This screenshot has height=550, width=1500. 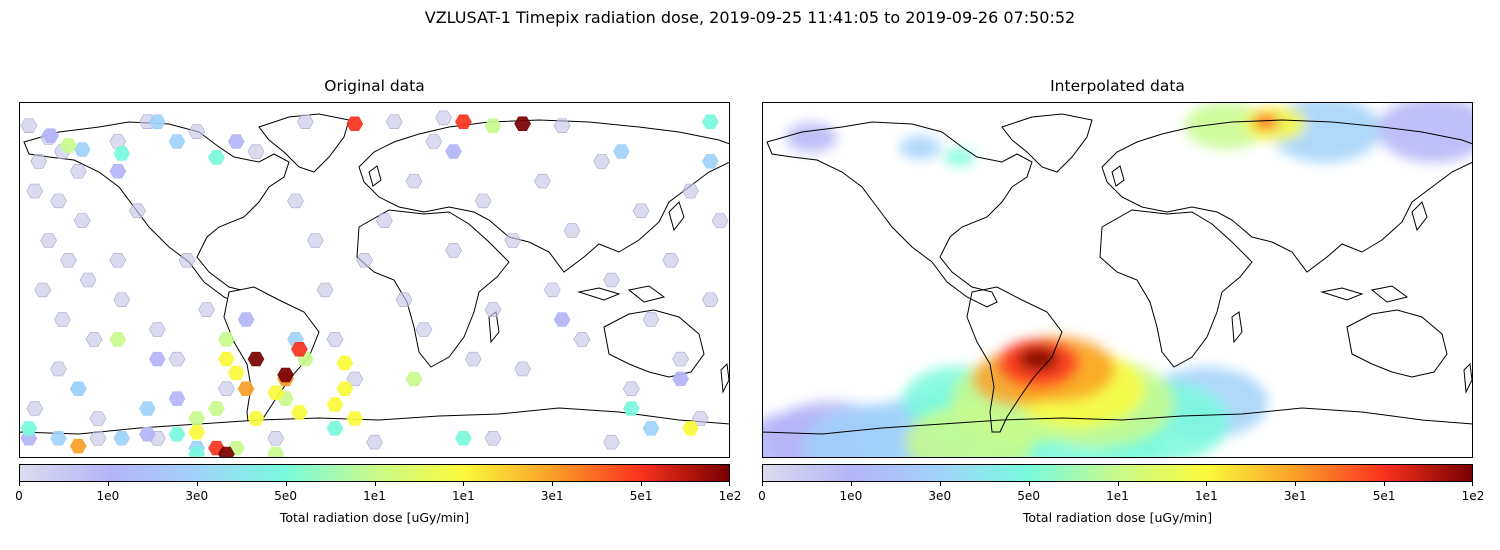 What do you see at coordinates (374, 86) in the screenshot?
I see `left-panel-title: Original data` at bounding box center [374, 86].